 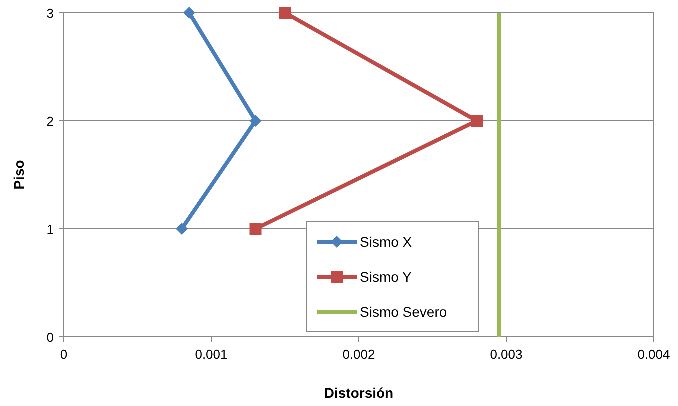 I want to click on y-tick-label: 3, so click(x=50, y=13).